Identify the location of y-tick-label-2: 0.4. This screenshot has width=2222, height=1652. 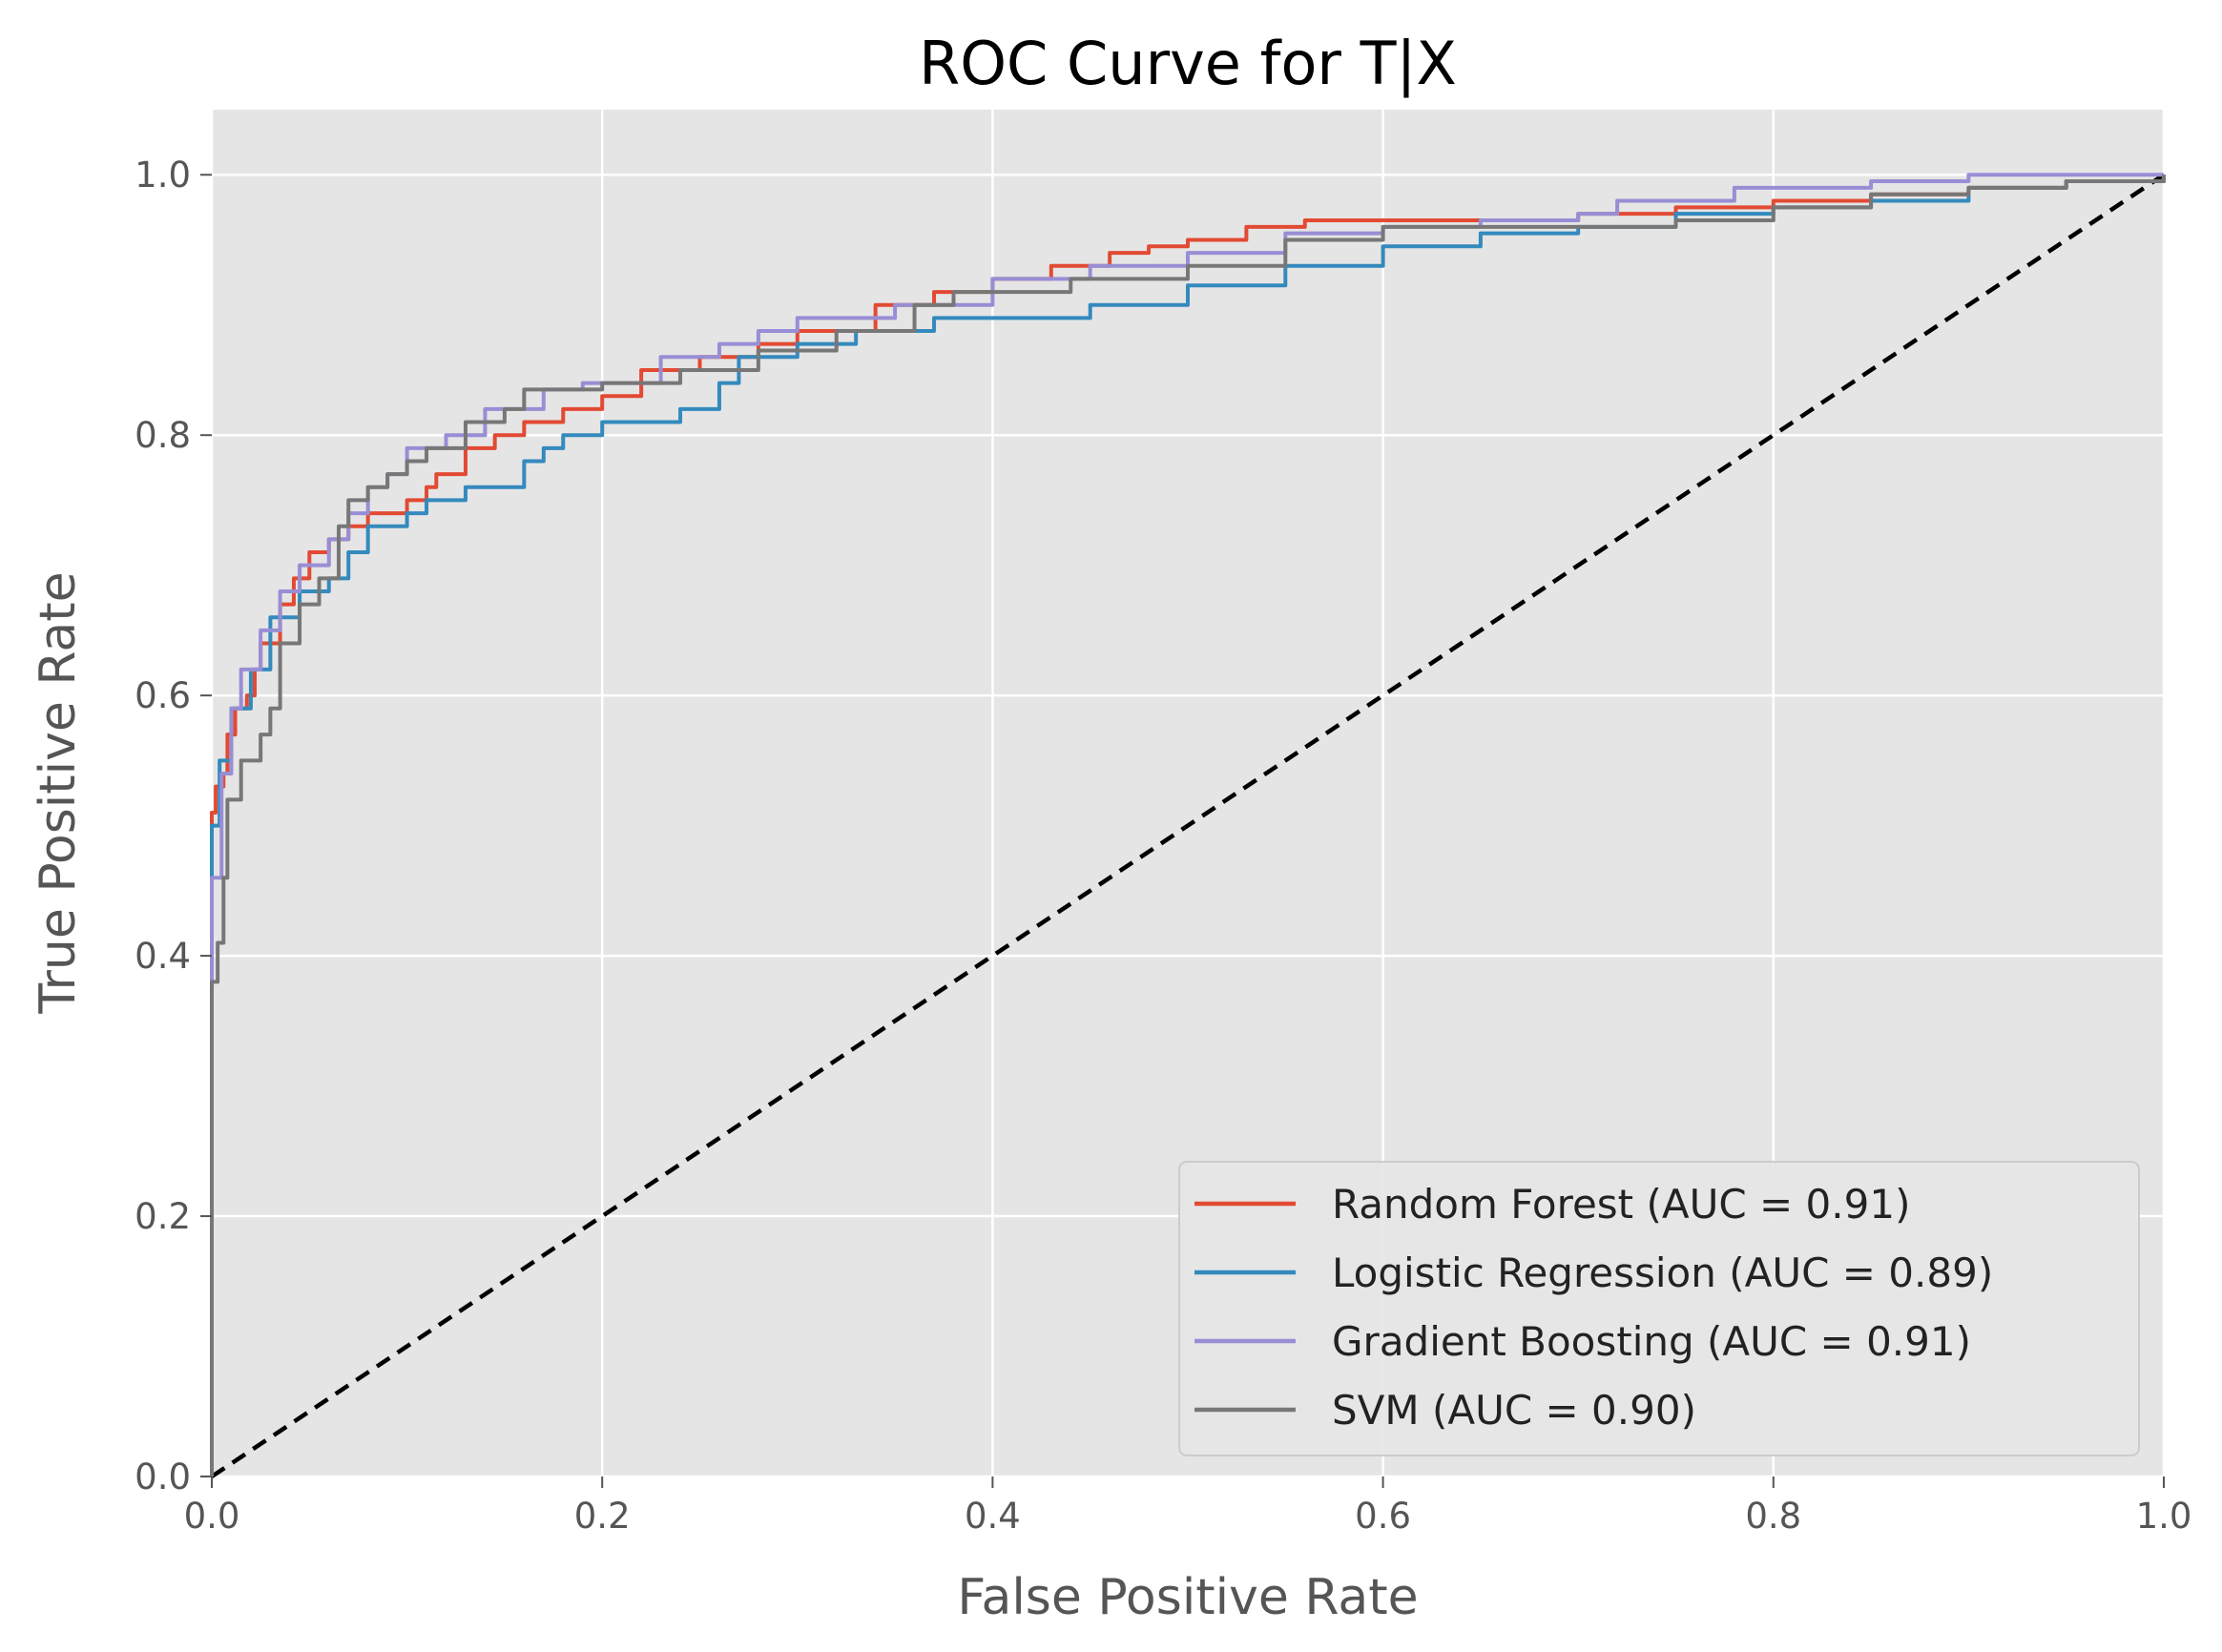
(163, 957).